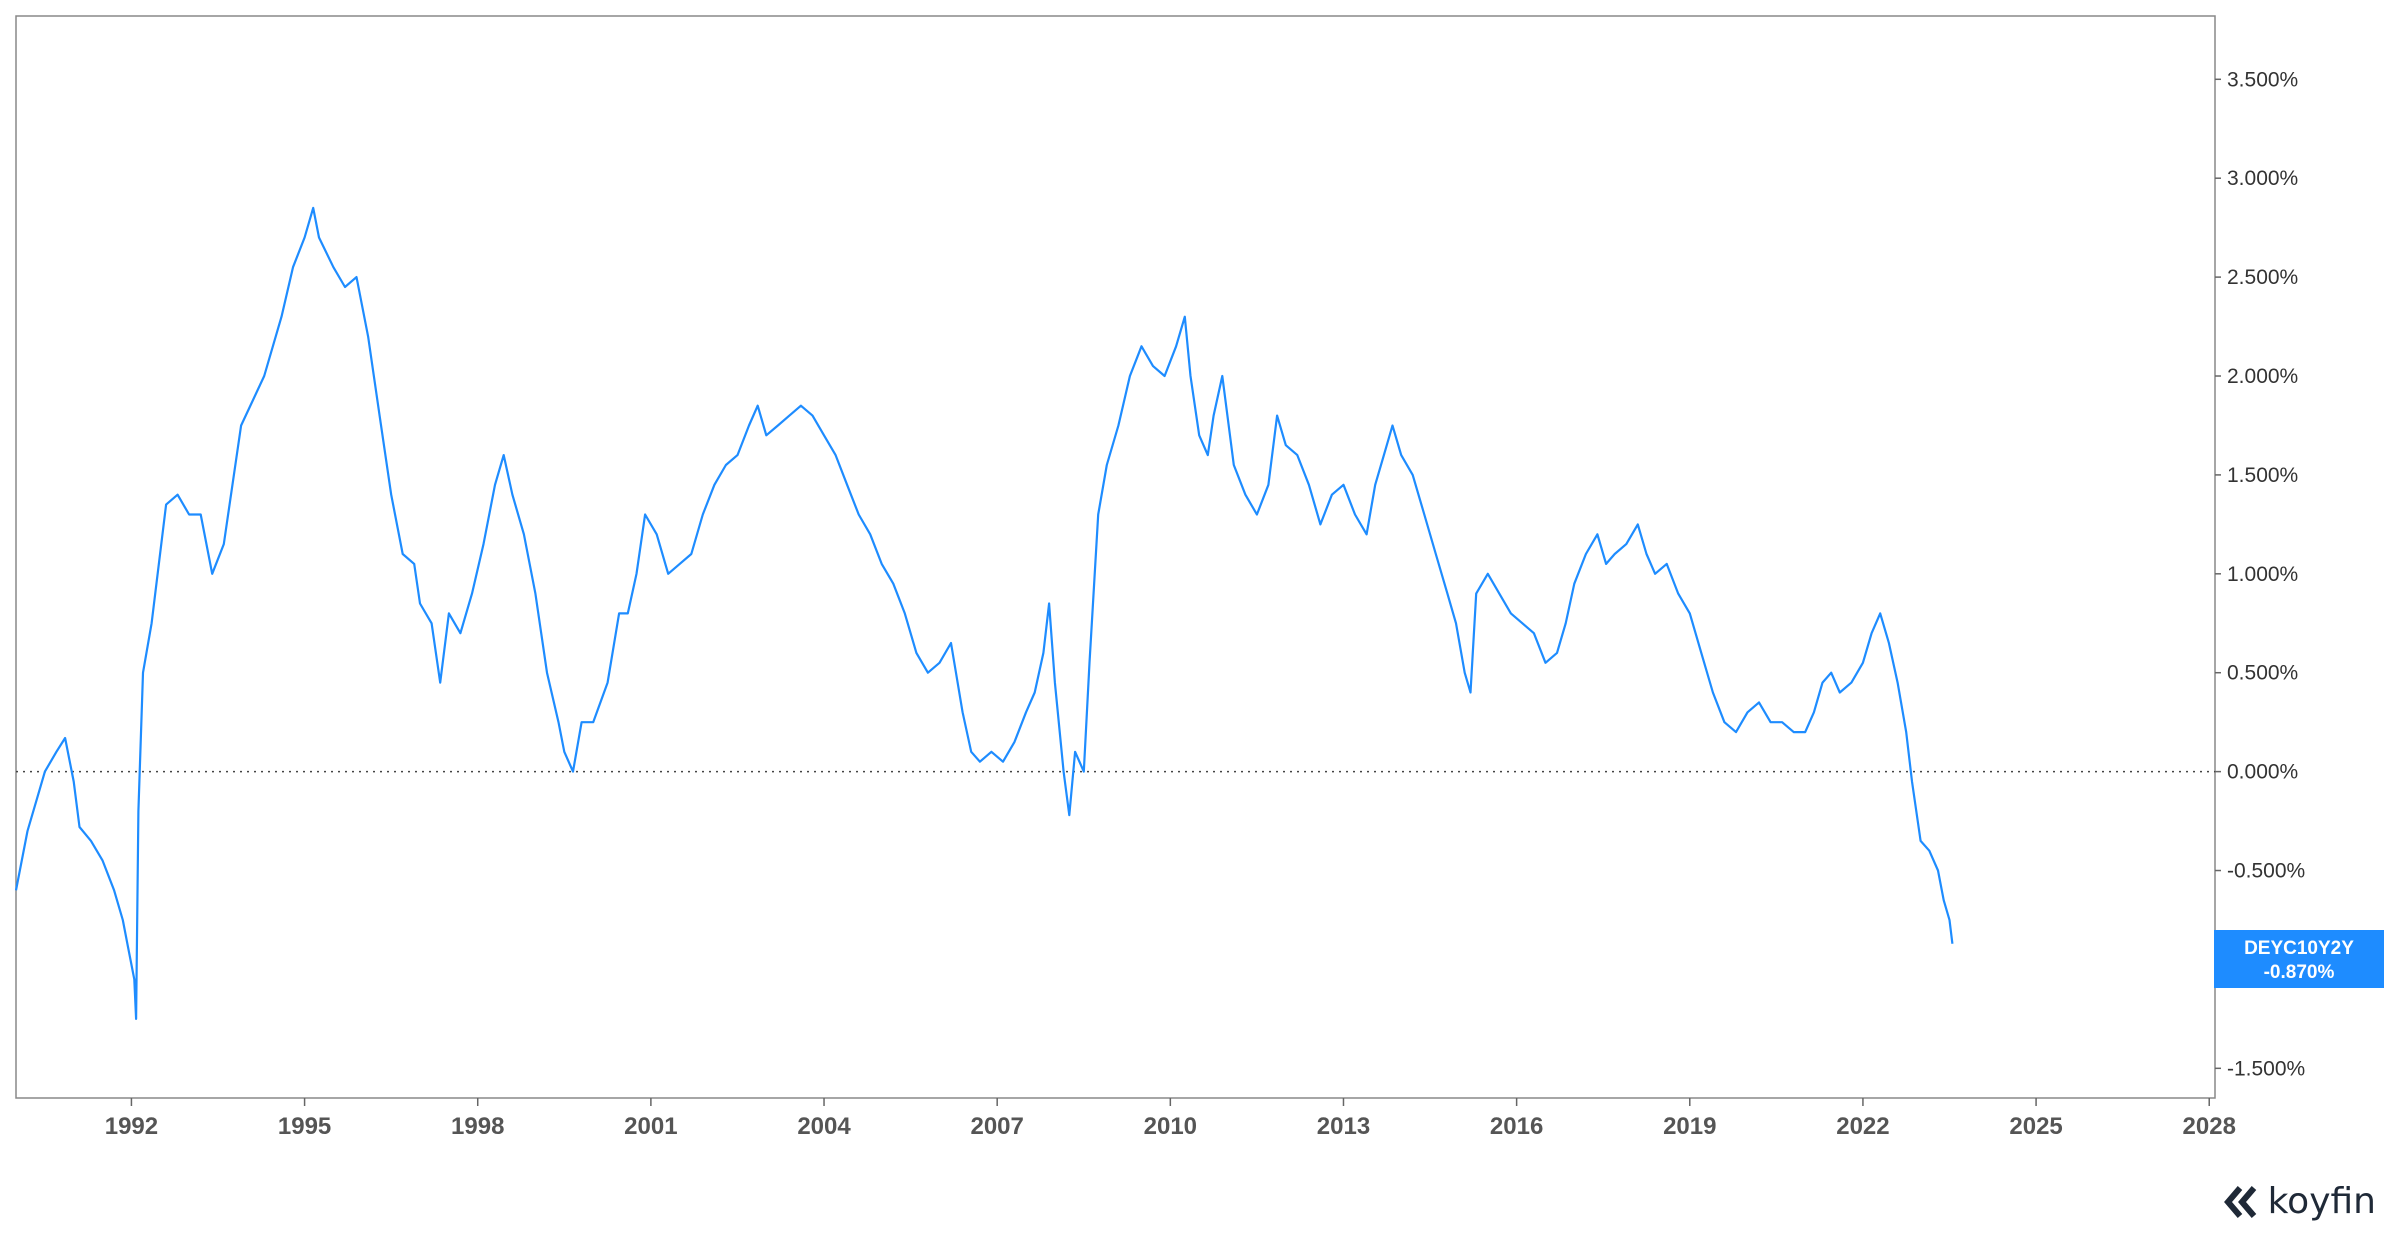 The image size is (2400, 1240). What do you see at coordinates (2262, 772) in the screenshot?
I see `y-tick-label: 0.000%` at bounding box center [2262, 772].